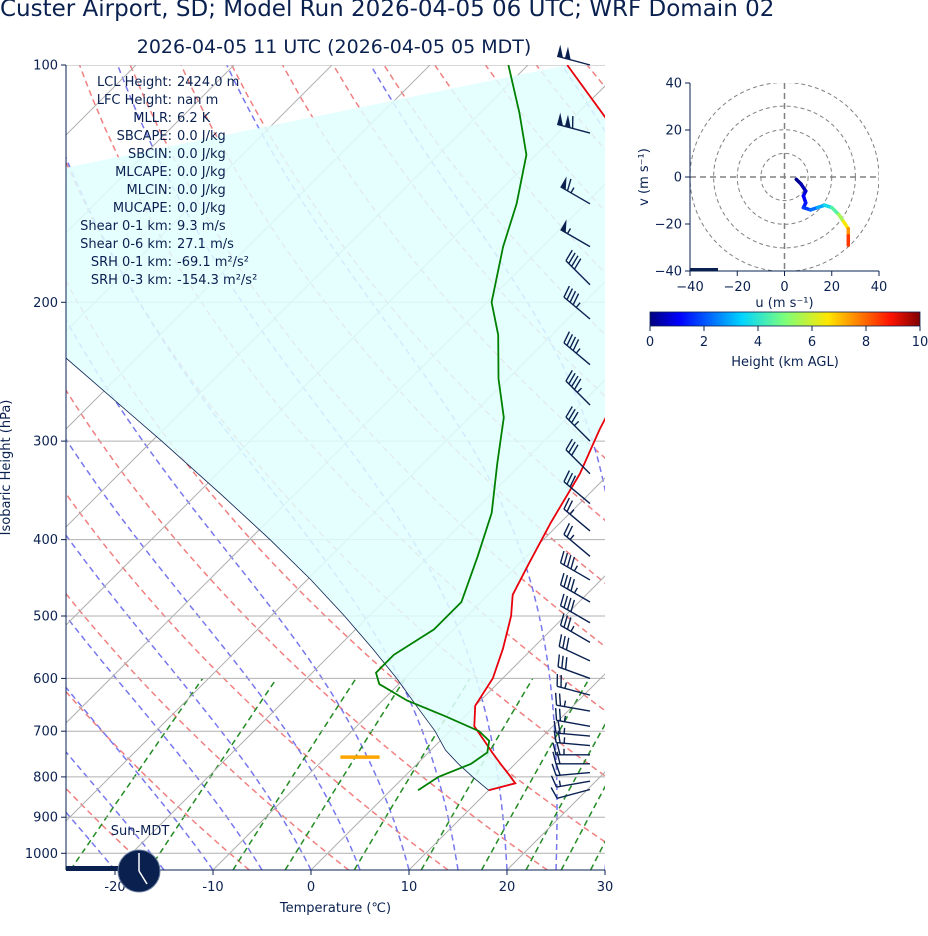  I want to click on hodograph-y-tick-label: 20, so click(673, 131).